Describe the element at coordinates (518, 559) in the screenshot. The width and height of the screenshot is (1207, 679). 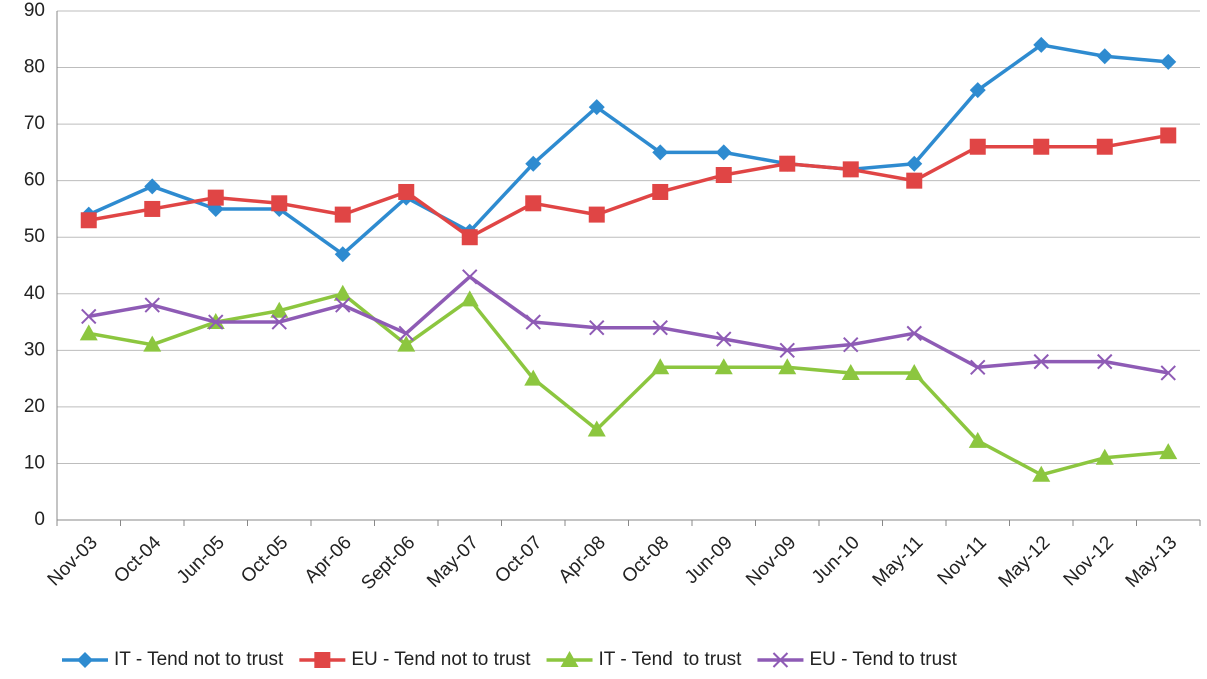
I see `x-tick-label: Oct-07` at that location.